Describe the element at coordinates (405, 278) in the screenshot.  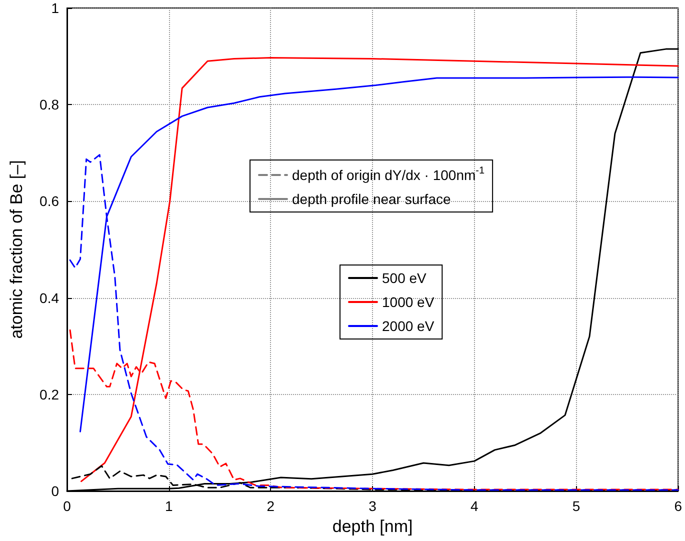
I see `legend-label: 500 eV` at that location.